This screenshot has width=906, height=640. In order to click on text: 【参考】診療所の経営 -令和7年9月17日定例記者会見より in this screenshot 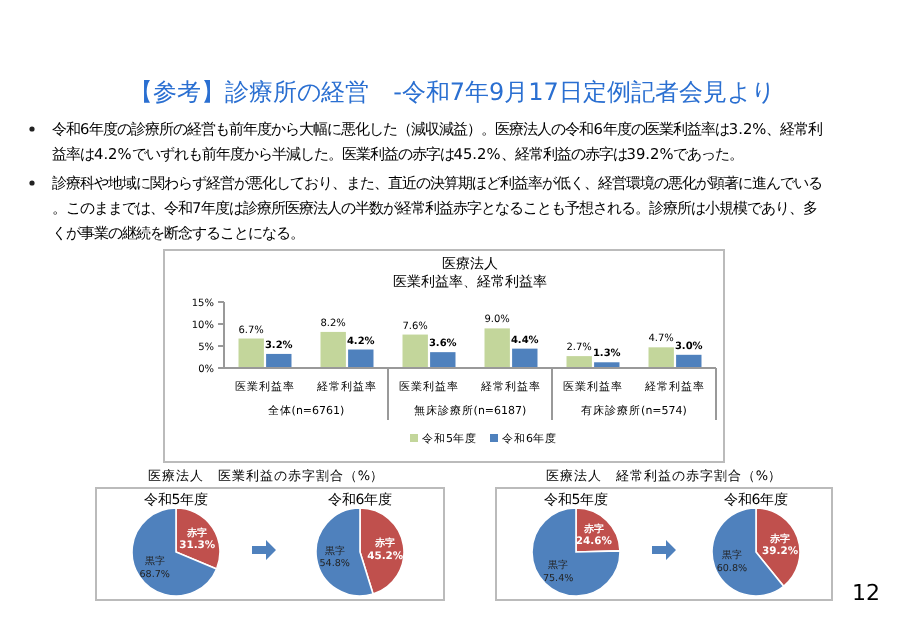, I will do `click(452, 92)`.